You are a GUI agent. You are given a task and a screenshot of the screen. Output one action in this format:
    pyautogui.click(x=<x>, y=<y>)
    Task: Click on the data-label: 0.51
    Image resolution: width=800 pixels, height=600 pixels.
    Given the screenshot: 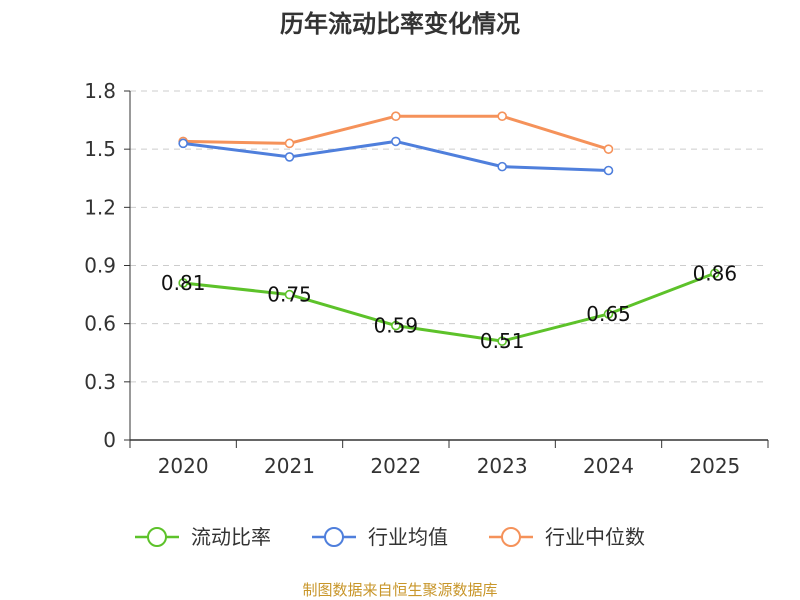 What is the action you would take?
    pyautogui.click(x=502, y=341)
    